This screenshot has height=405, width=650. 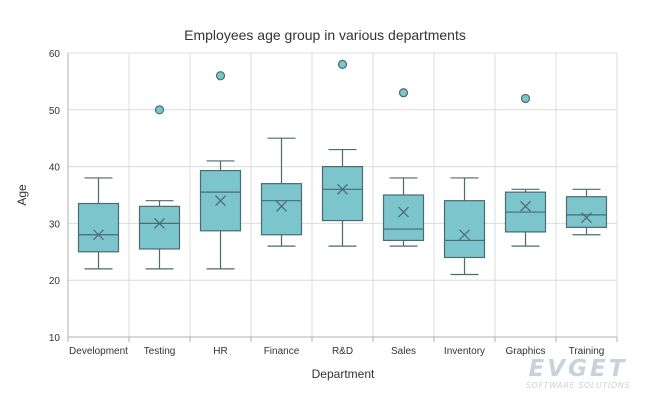 What do you see at coordinates (403, 167) in the screenshot?
I see `box-sales` at bounding box center [403, 167].